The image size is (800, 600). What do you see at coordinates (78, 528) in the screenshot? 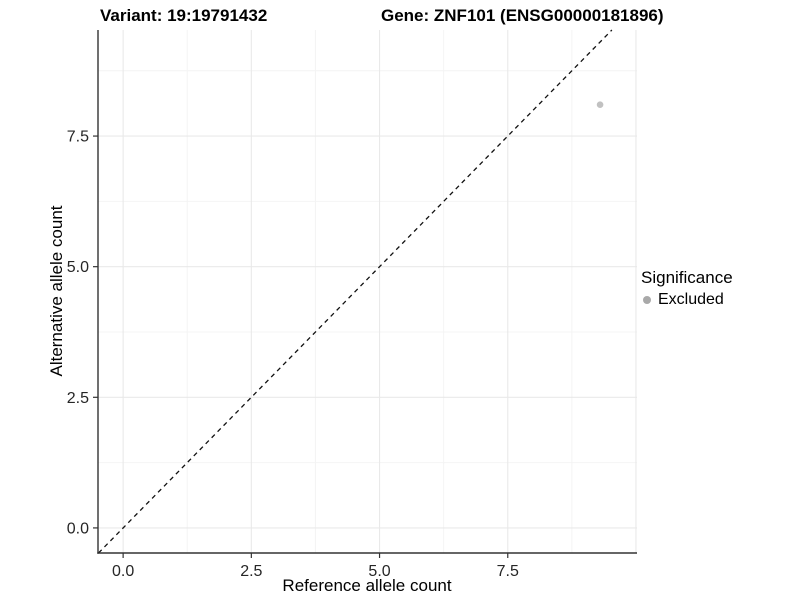
I see `y-tick-label: 0.0` at bounding box center [78, 528].